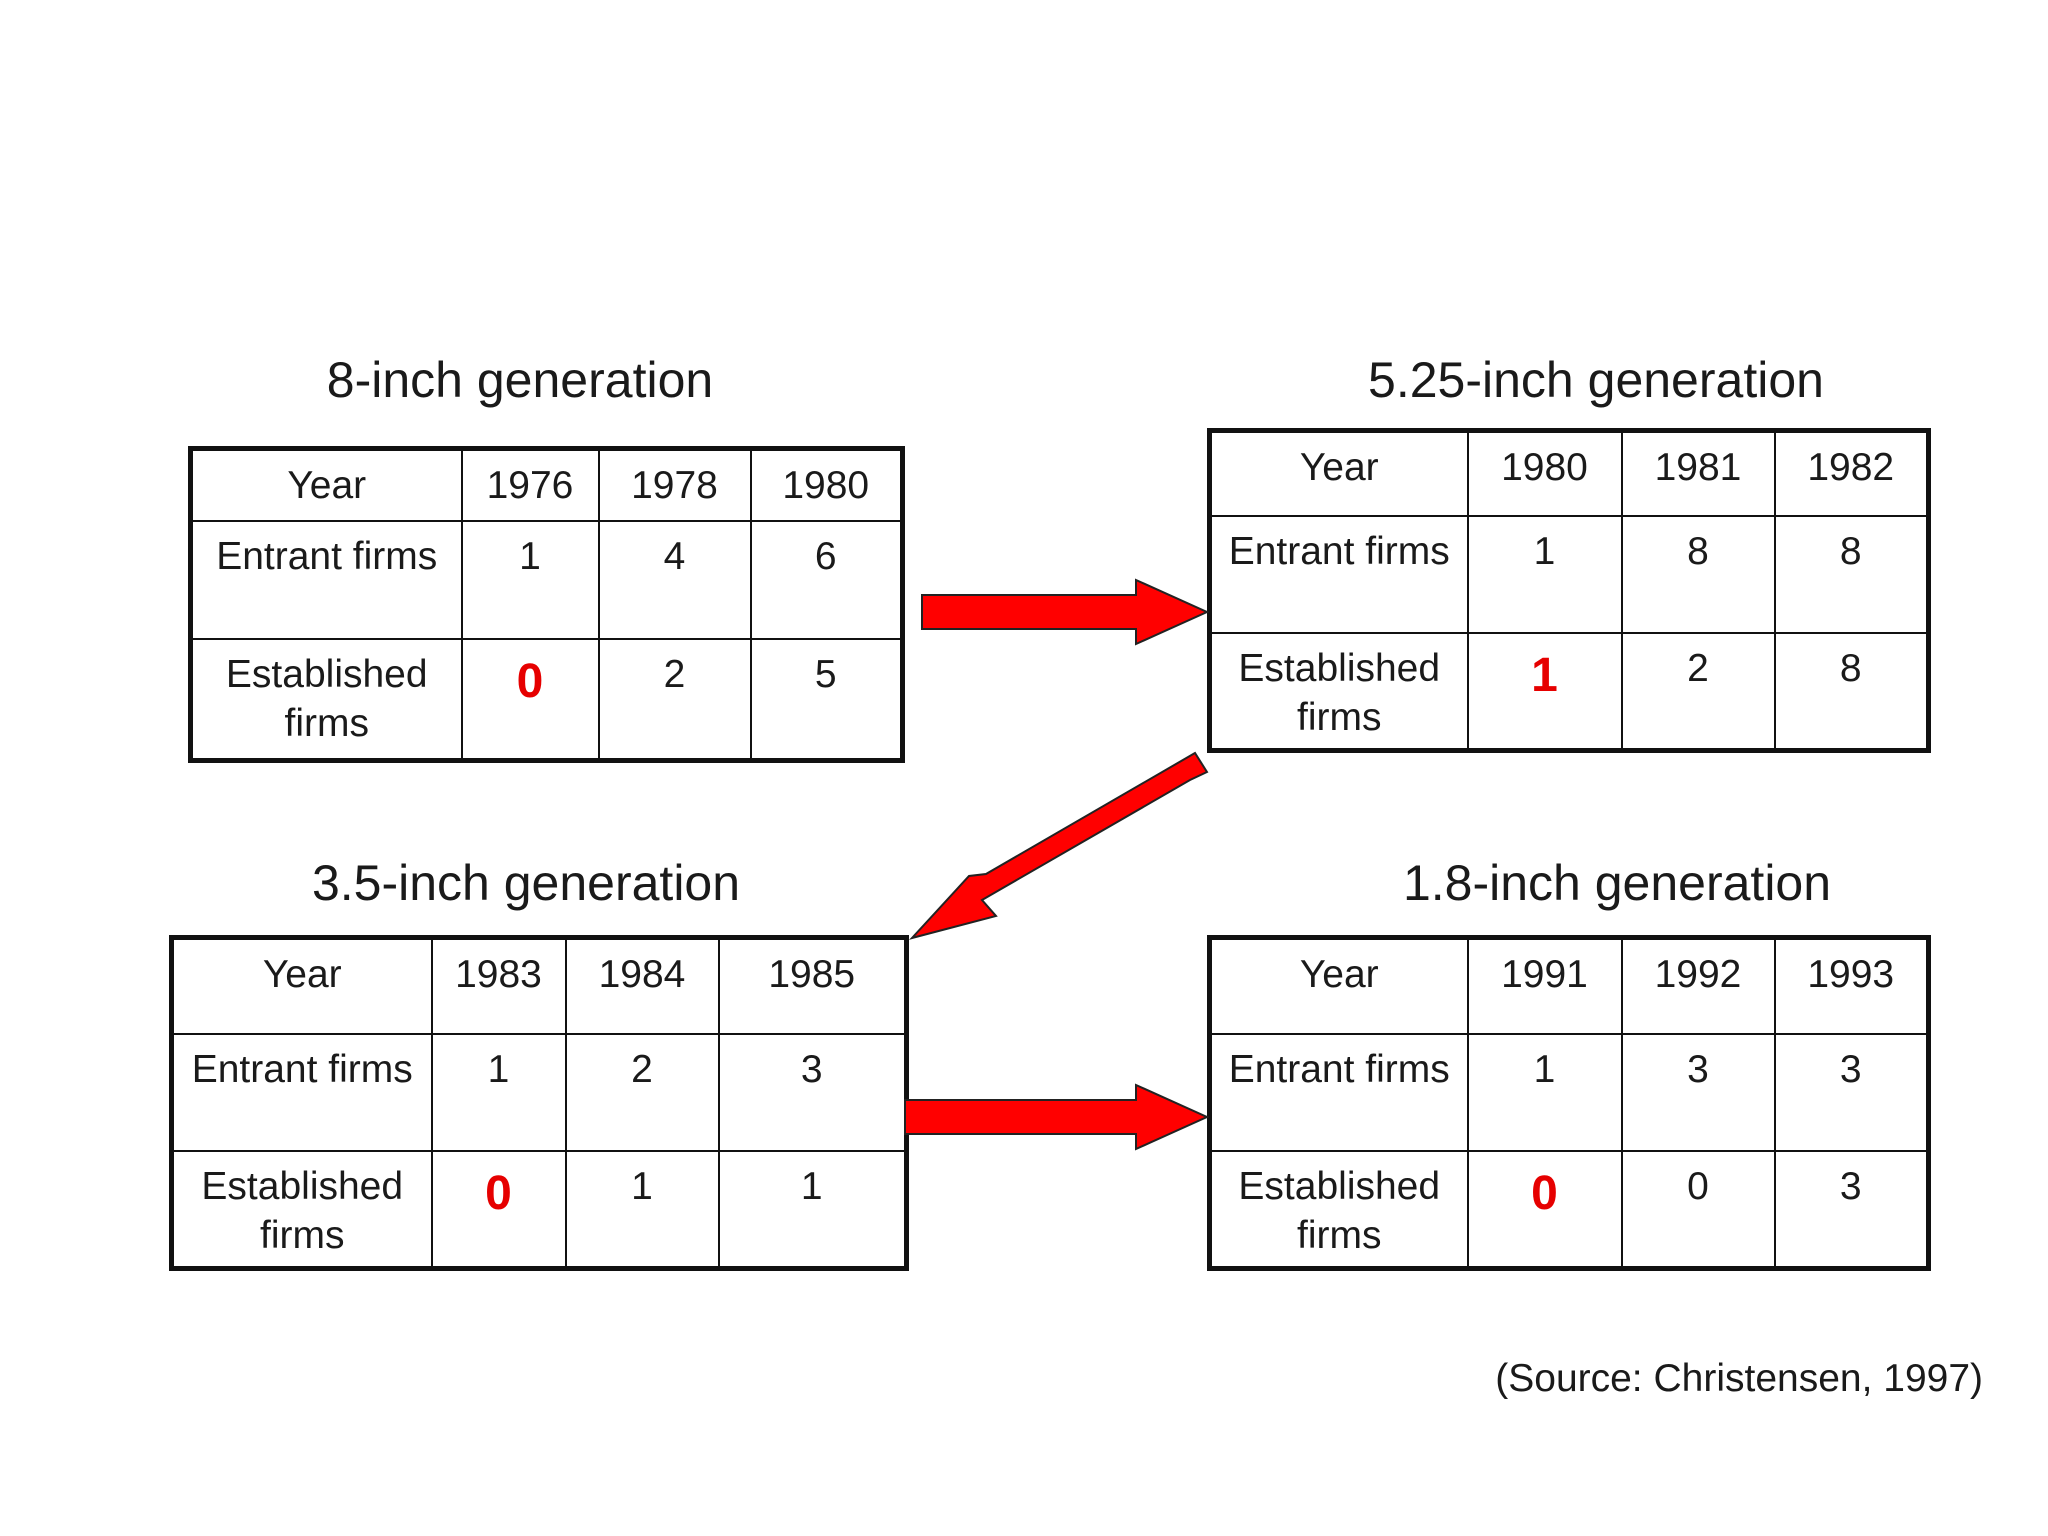 Image resolution: width=2048 pixels, height=1536 pixels. What do you see at coordinates (1065, 612) in the screenshot?
I see `arrow-right-top` at bounding box center [1065, 612].